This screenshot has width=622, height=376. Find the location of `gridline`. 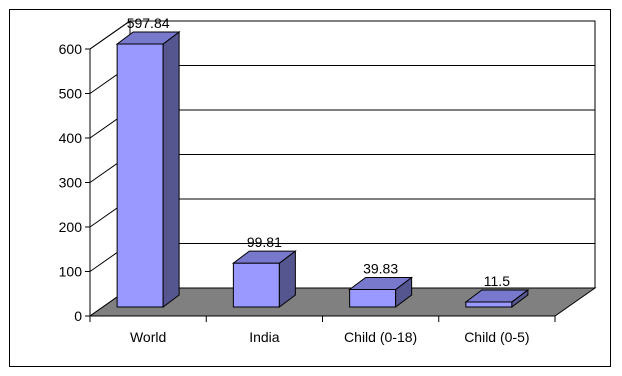

gridline is located at coordinates (342, 35).